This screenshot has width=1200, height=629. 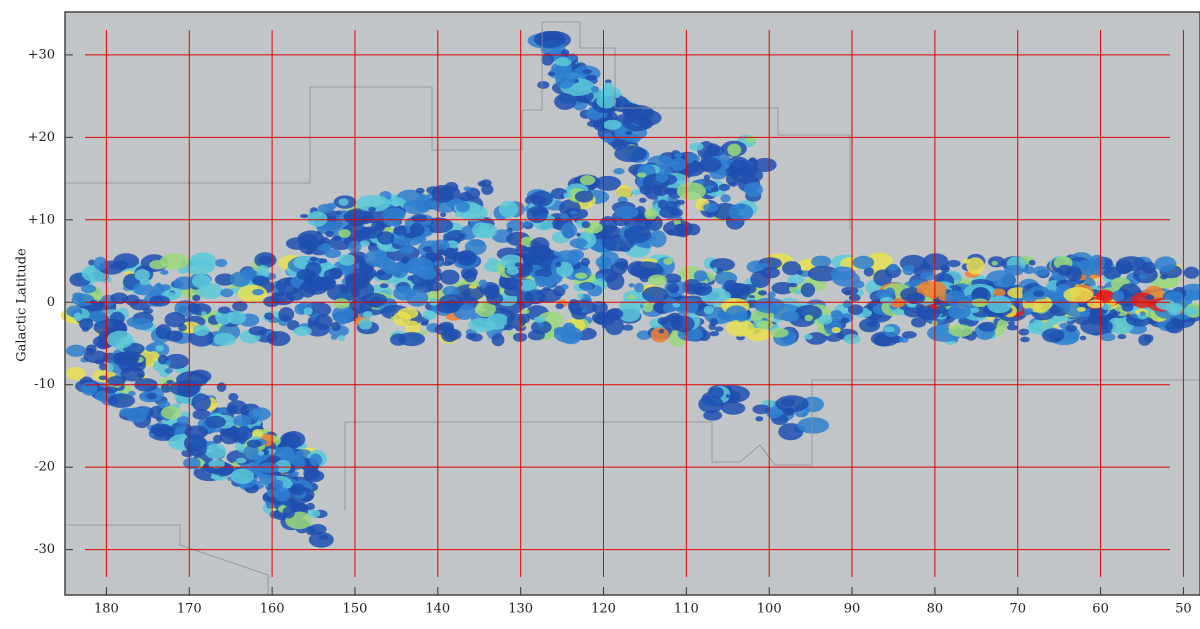 I want to click on y-tick-label: +30, so click(x=41, y=54).